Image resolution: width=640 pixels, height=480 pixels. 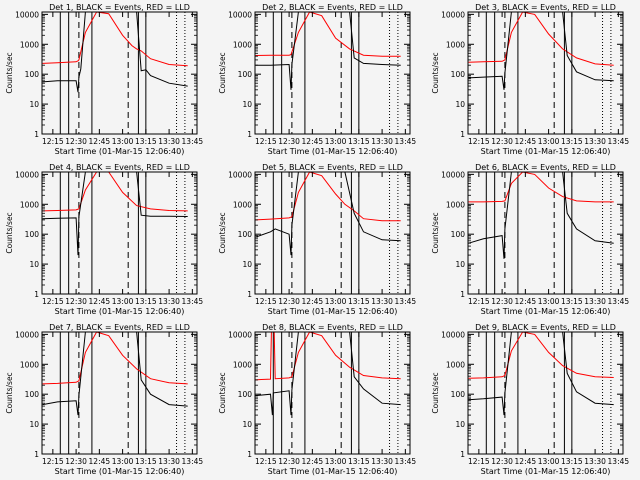 What do you see at coordinates (545, 7) in the screenshot?
I see `chart-title: Det 3, BLACK = Events, RED = LLD` at bounding box center [545, 7].